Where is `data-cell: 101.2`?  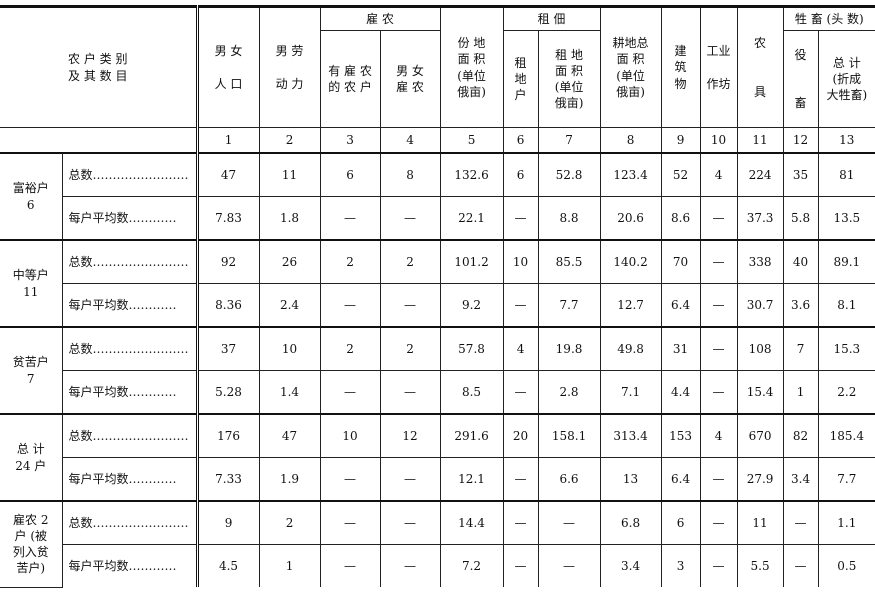
data-cell: 101.2 is located at coordinates (471, 261).